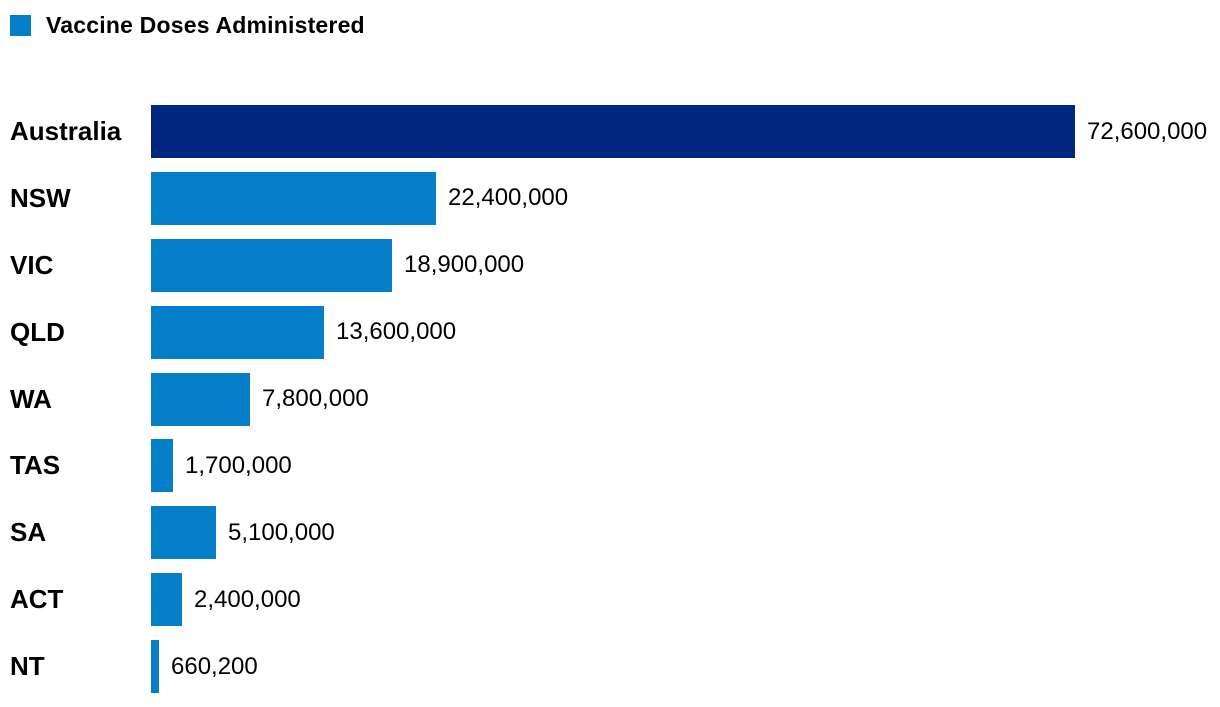 The height and width of the screenshot is (707, 1220). I want to click on value-label: 1,700,000, so click(238, 465).